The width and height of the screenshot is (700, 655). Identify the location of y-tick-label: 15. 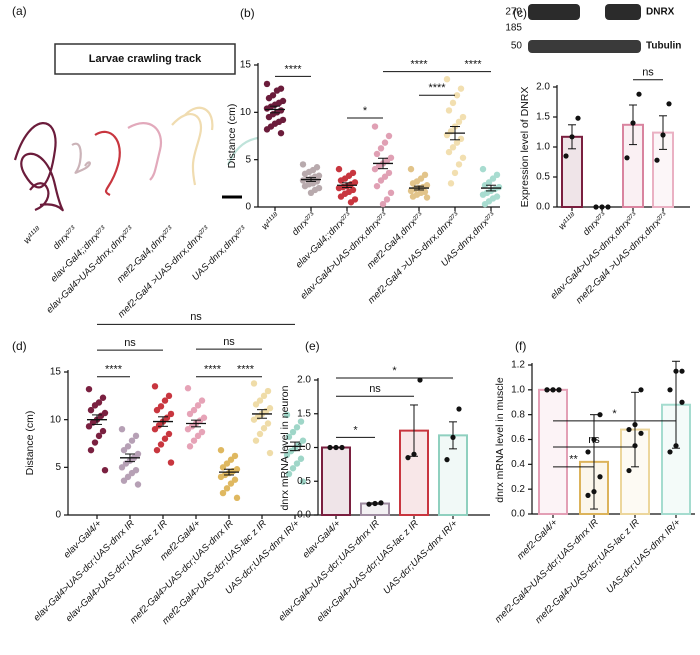
(246, 65).